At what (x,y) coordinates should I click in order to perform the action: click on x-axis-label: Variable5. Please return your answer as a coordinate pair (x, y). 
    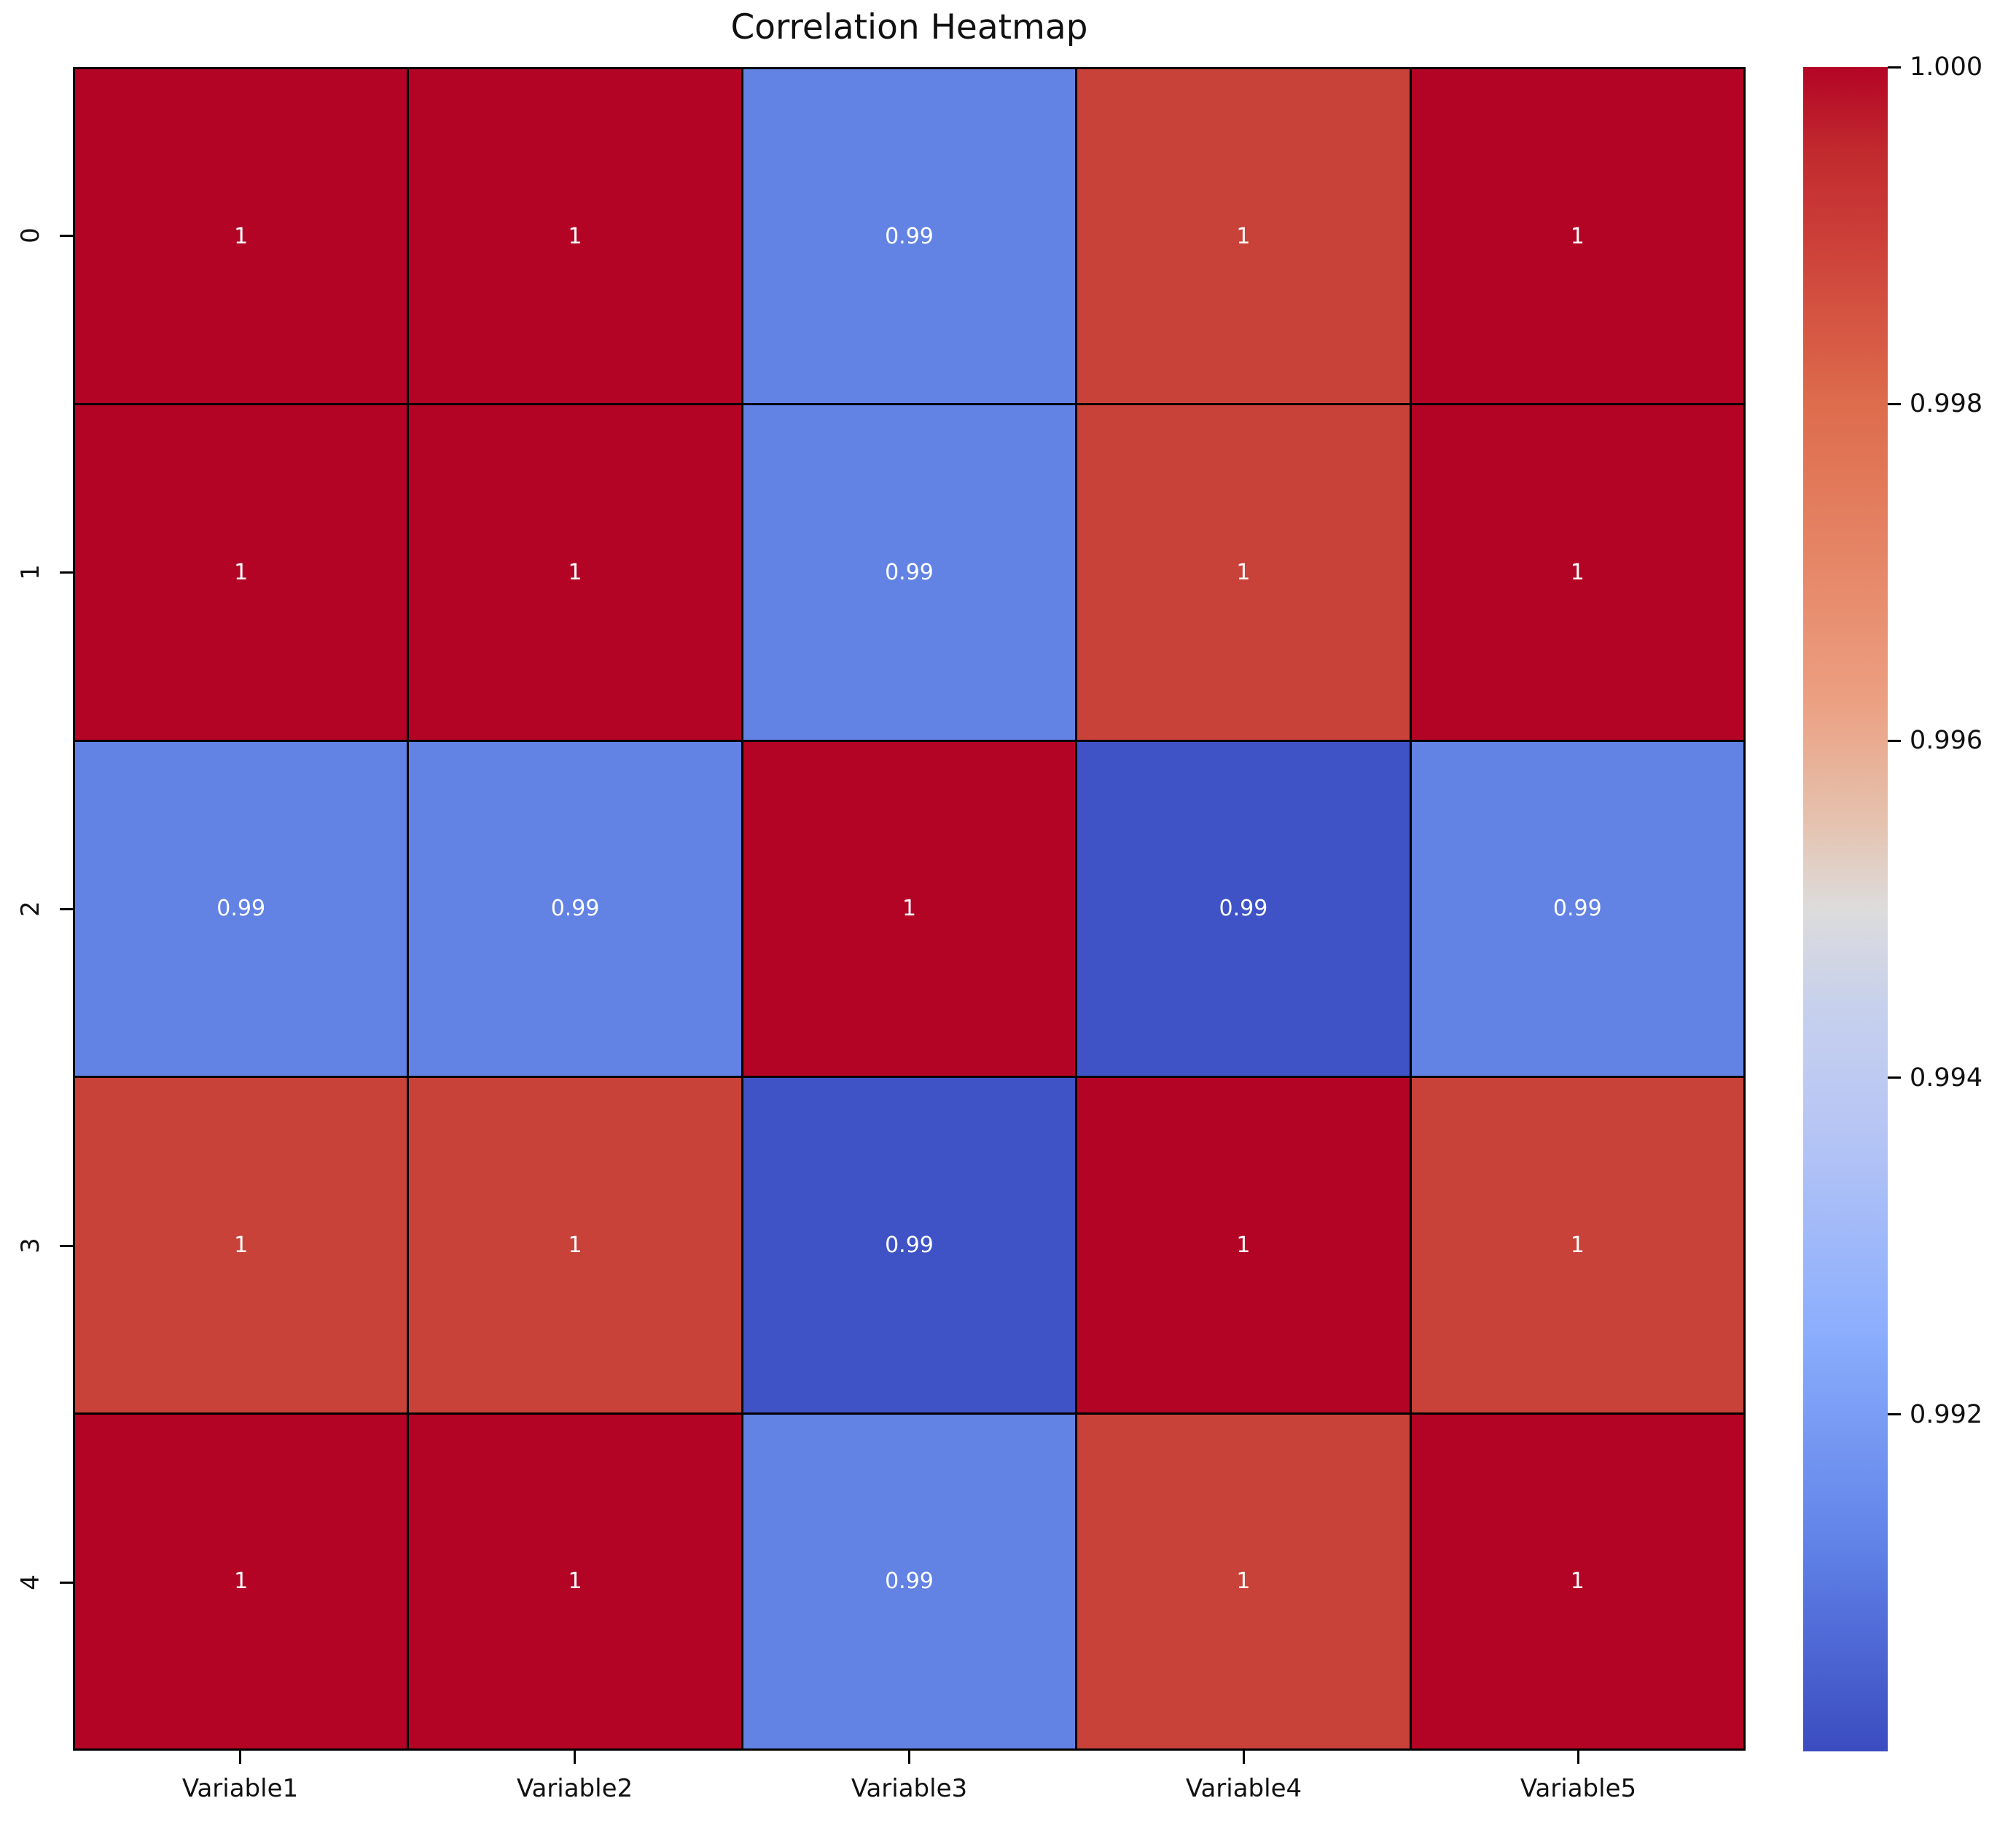
    Looking at the image, I should click on (1579, 1788).